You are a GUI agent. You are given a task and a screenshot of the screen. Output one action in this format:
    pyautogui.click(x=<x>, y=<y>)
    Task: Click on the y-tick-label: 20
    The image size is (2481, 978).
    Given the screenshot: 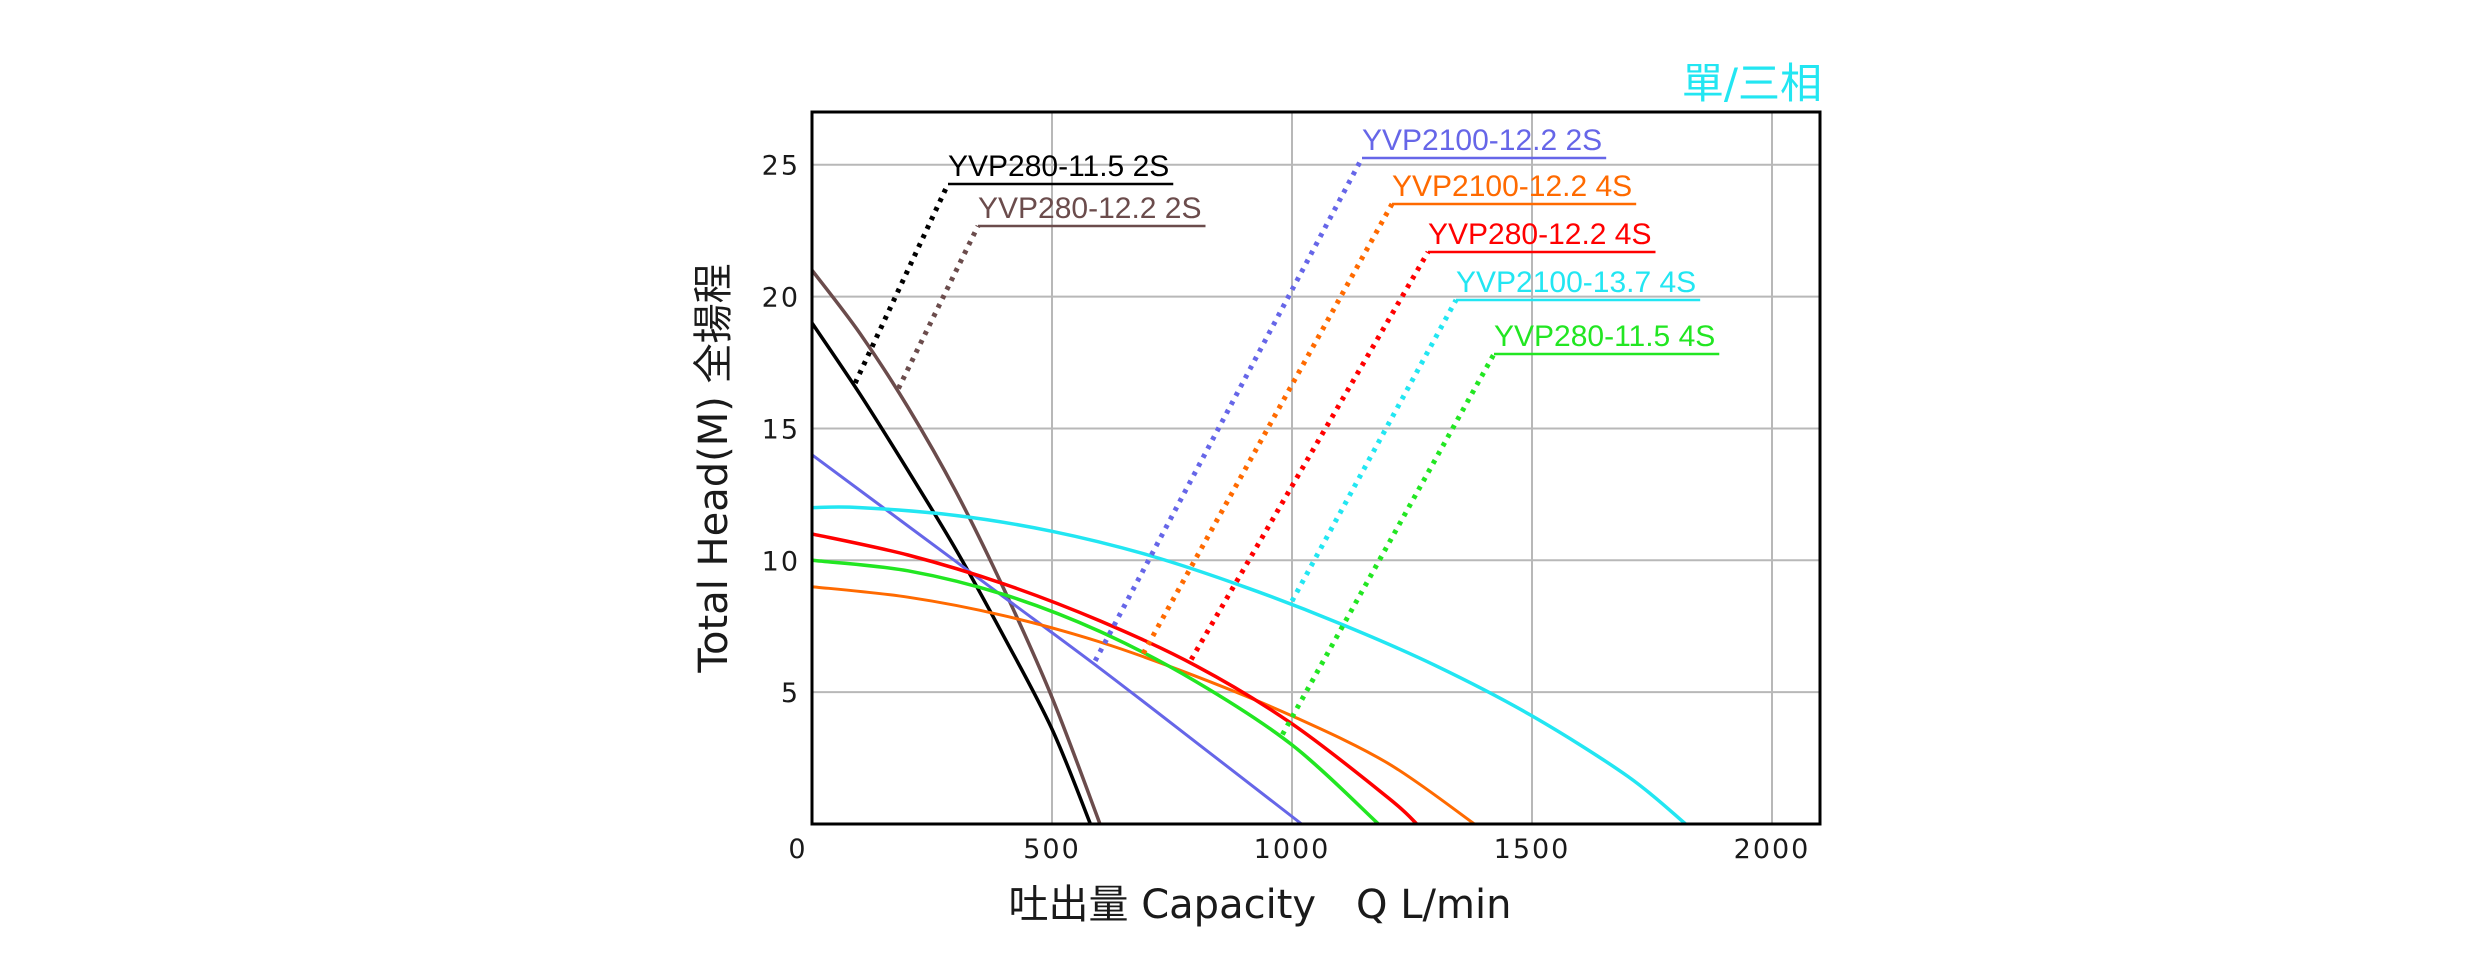 What is the action you would take?
    pyautogui.click(x=781, y=298)
    